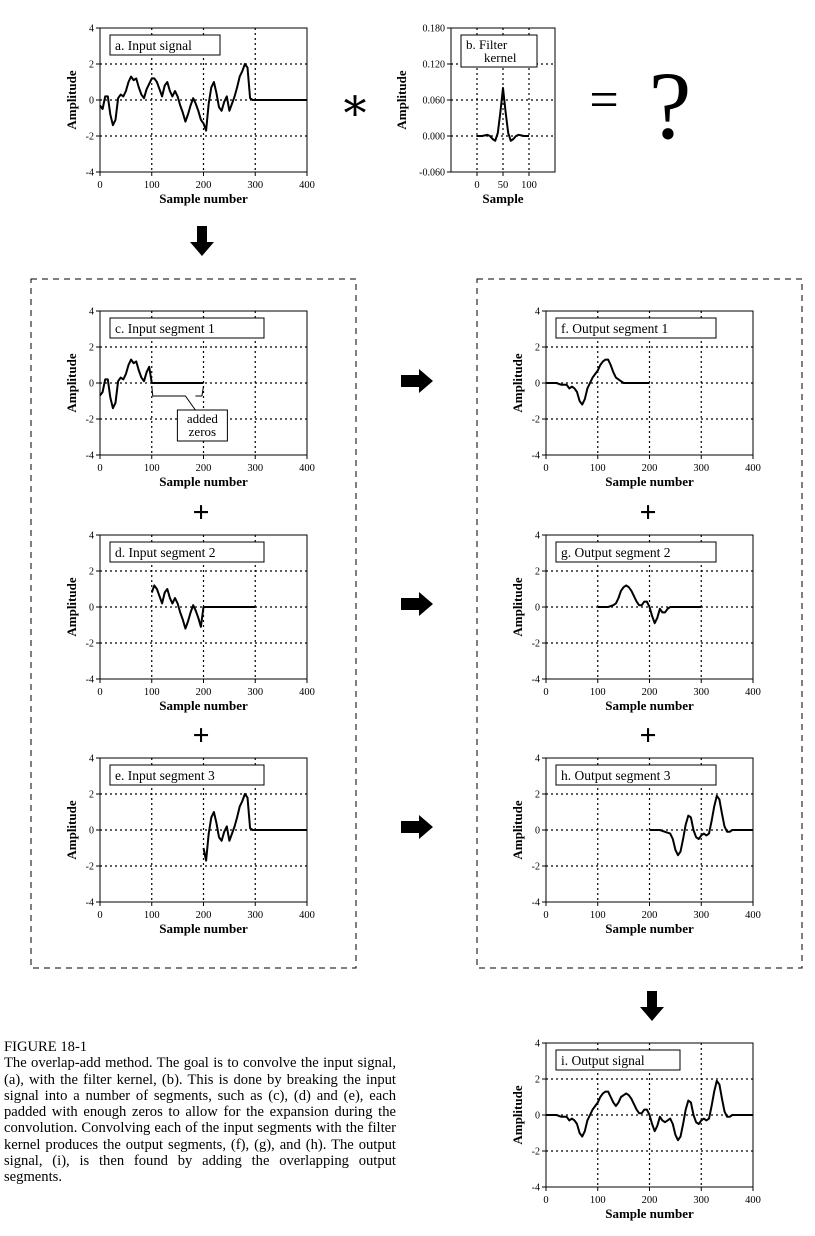 Image resolution: width=815 pixels, height=1236 pixels. Describe the element at coordinates (598, 382) in the screenshot. I see `series-line-f` at that location.